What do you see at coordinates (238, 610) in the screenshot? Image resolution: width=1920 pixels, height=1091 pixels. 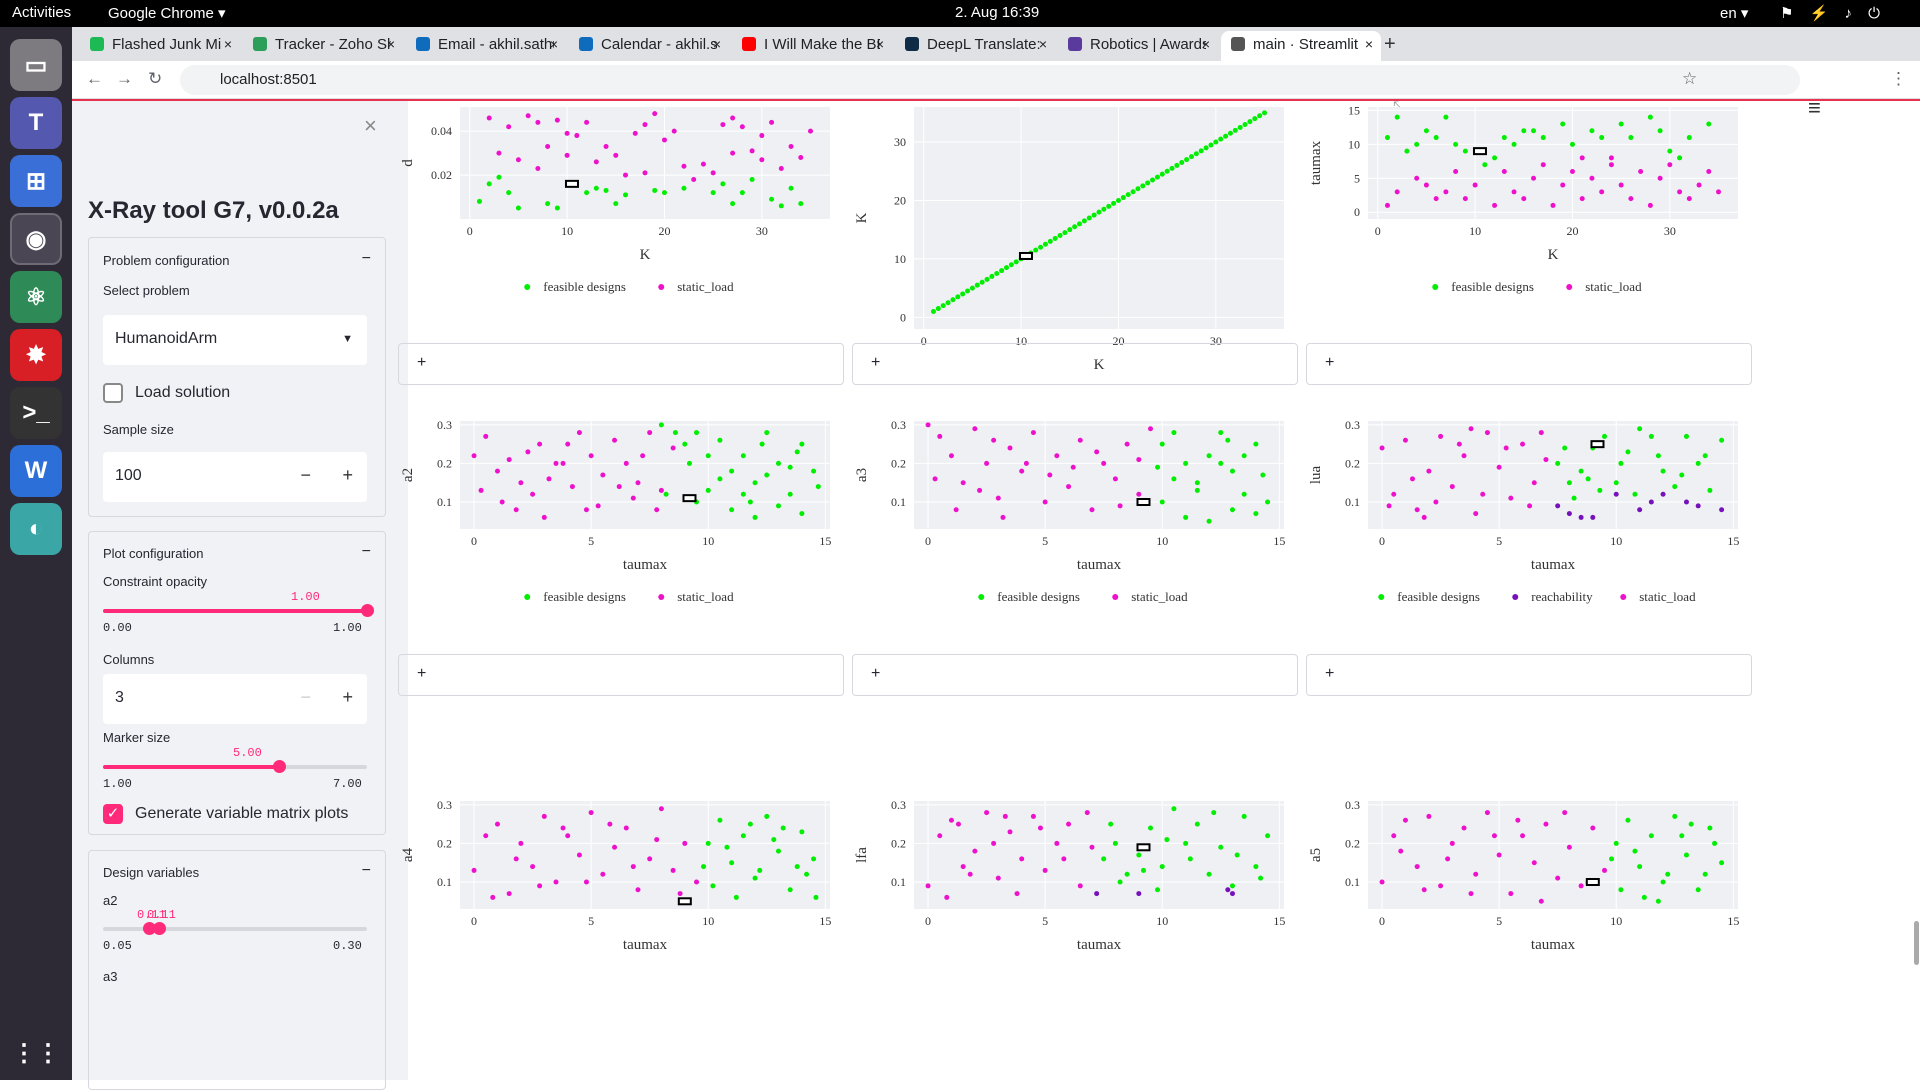 I see `opacity-slider` at bounding box center [238, 610].